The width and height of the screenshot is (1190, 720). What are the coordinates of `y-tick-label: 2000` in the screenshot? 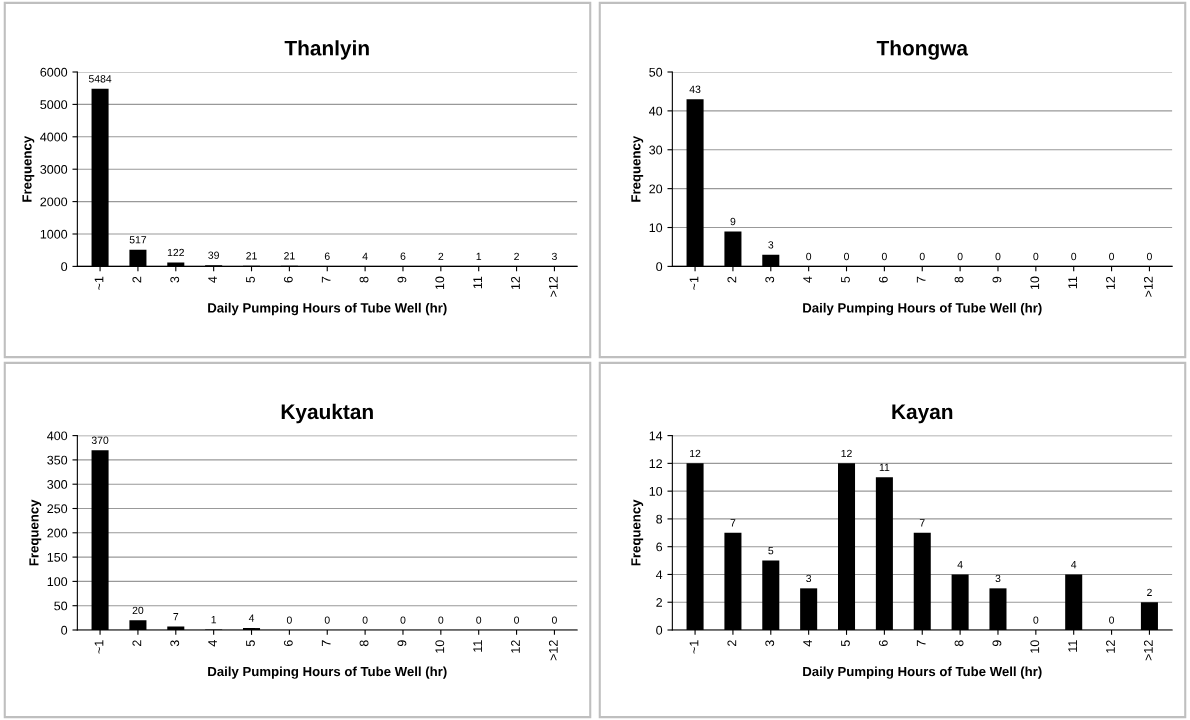 It's located at (54, 202).